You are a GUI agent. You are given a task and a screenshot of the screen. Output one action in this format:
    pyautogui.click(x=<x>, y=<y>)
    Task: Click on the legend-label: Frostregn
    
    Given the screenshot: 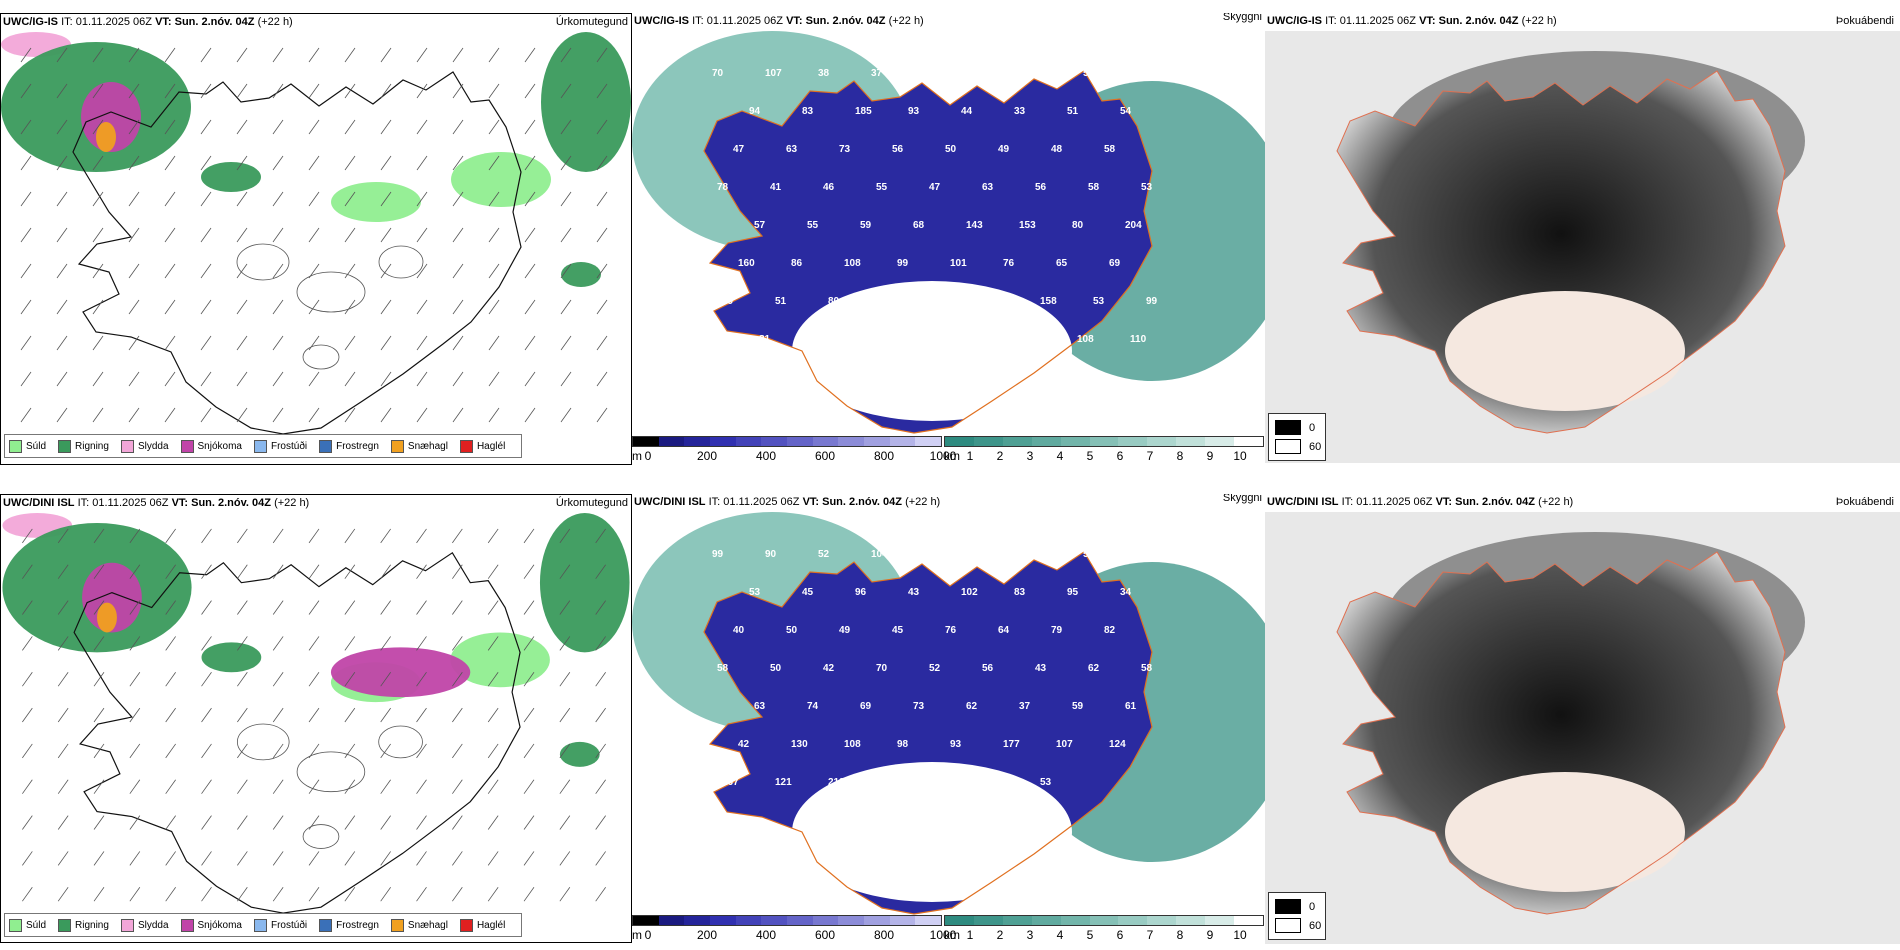 What is the action you would take?
    pyautogui.click(x=357, y=446)
    